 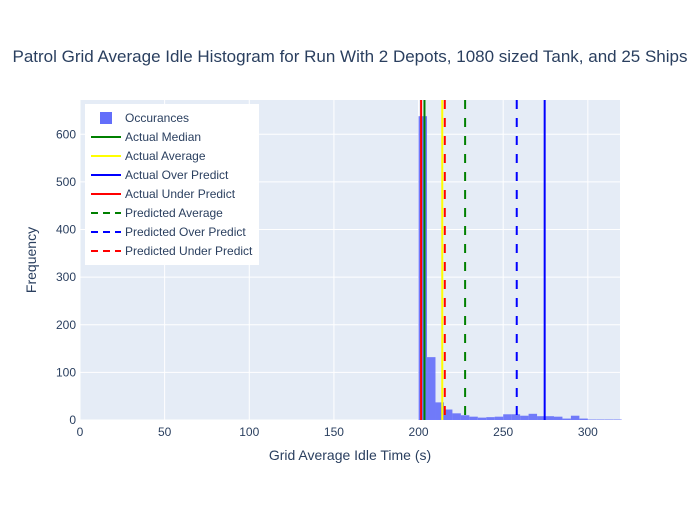 What do you see at coordinates (31, 260) in the screenshot?
I see `y-axis-label: Frequency` at bounding box center [31, 260].